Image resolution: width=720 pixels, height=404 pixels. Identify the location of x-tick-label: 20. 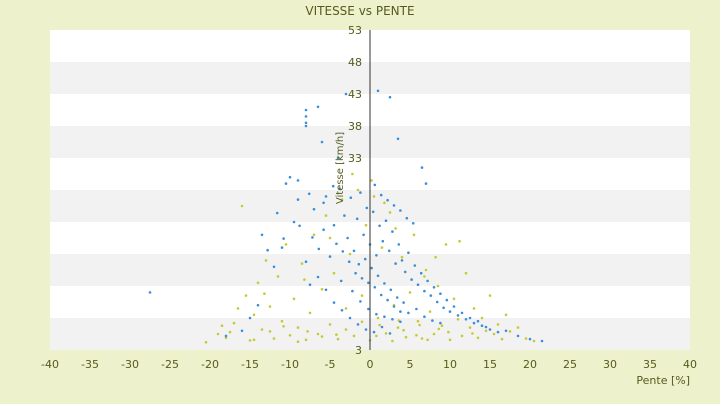
(530, 364).